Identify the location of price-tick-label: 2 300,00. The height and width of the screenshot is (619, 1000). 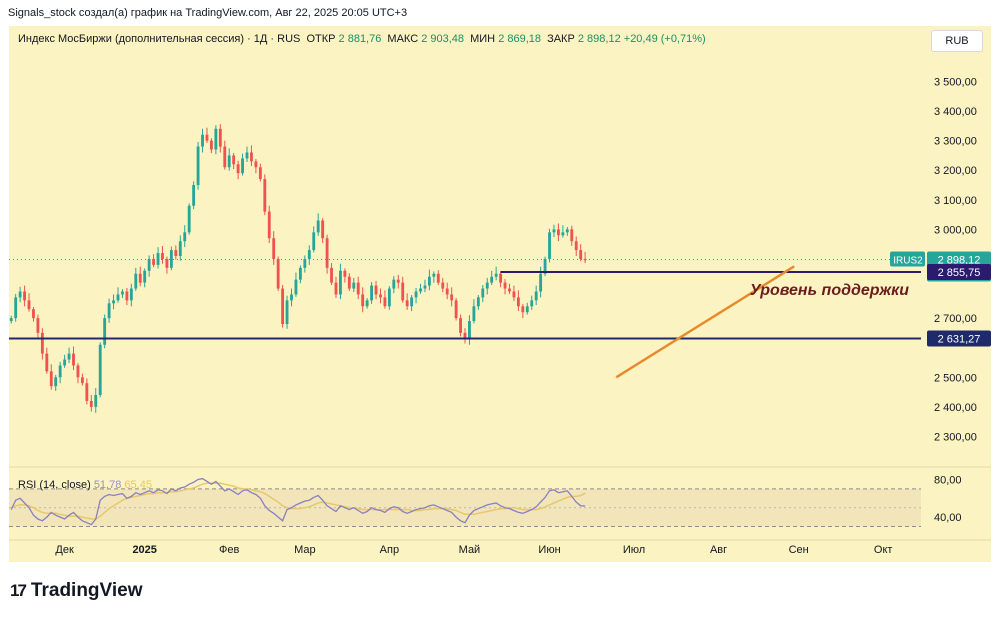
(955, 437).